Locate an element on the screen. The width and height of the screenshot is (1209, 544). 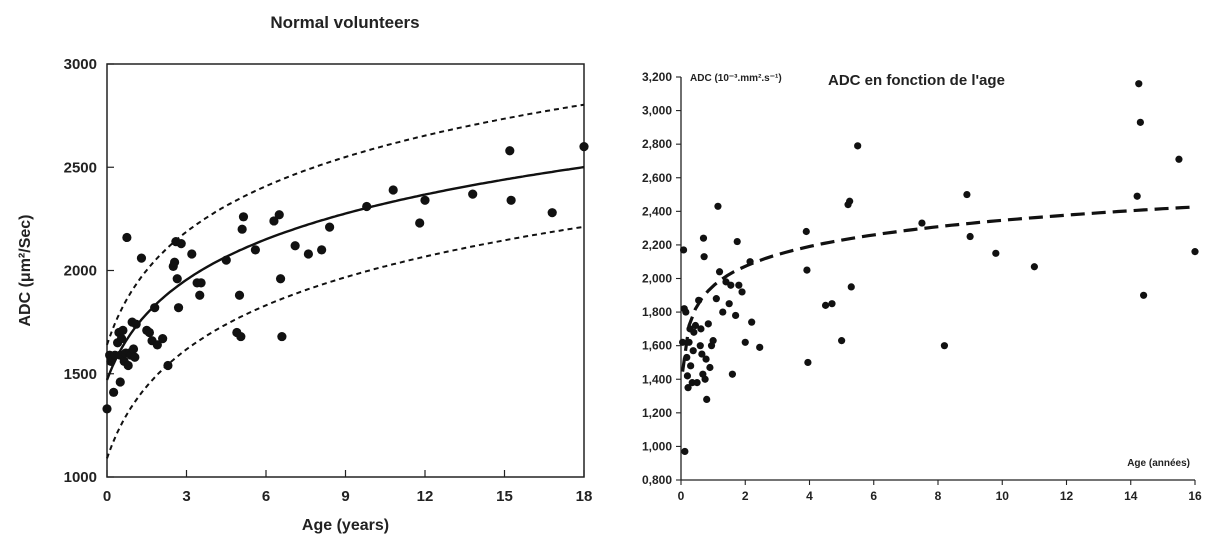
y-tick-label: 2000 is located at coordinates (80, 271).